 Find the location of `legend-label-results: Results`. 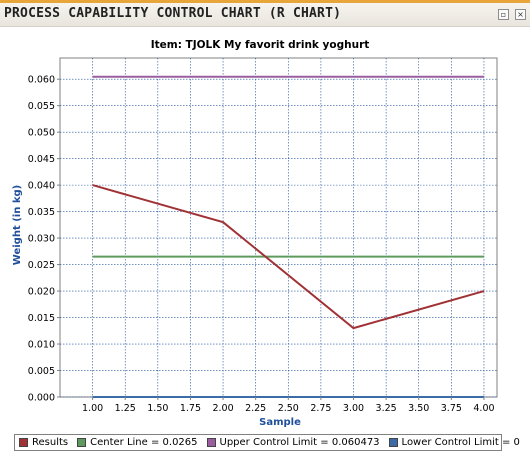

legend-label-results: Results is located at coordinates (50, 442).